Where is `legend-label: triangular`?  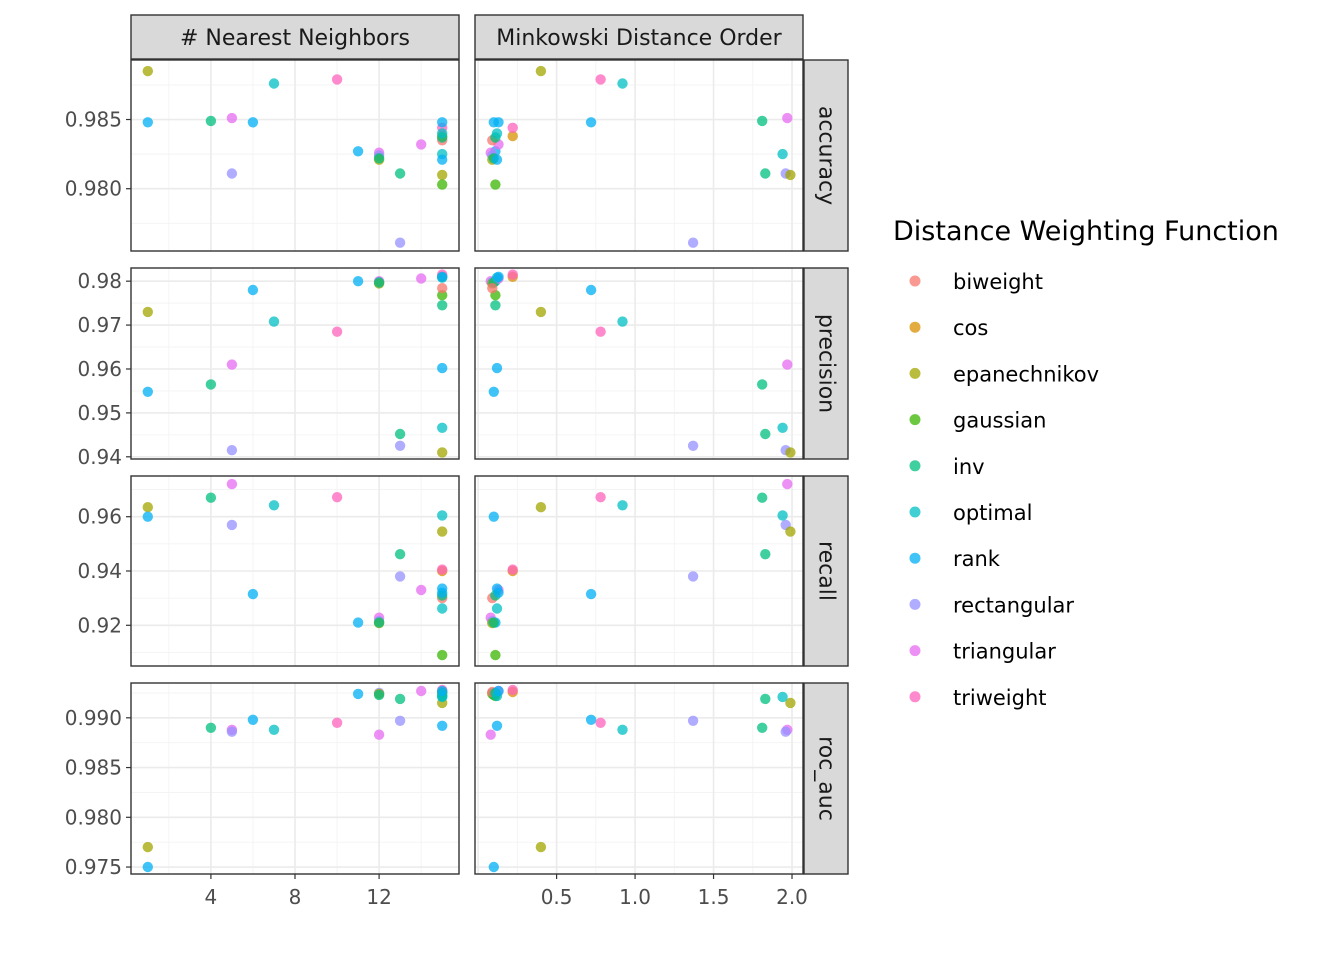 legend-label: triangular is located at coordinates (1004, 652).